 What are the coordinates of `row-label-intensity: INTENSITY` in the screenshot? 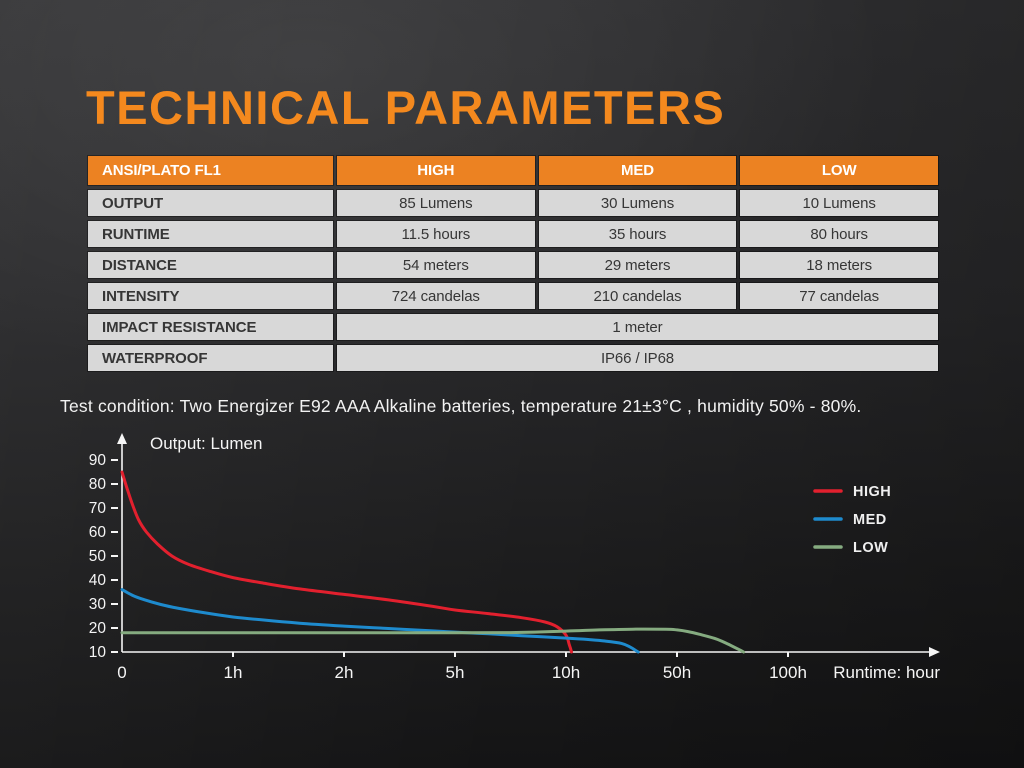 It's located at (210, 296).